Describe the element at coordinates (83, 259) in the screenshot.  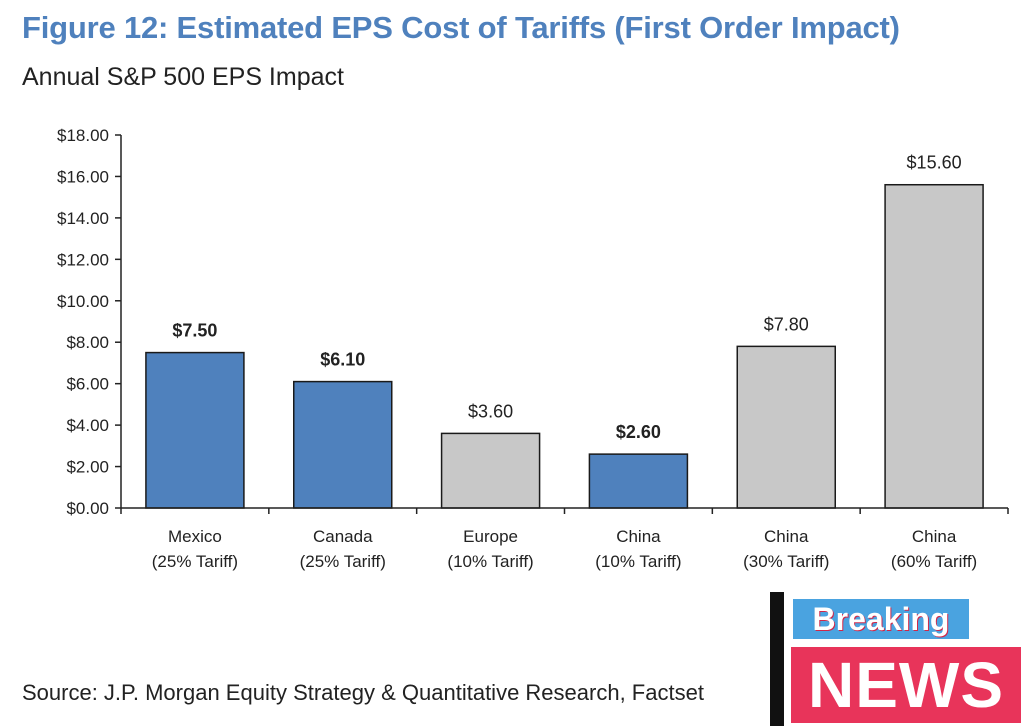
I see `y-tick-label: $12.00` at that location.